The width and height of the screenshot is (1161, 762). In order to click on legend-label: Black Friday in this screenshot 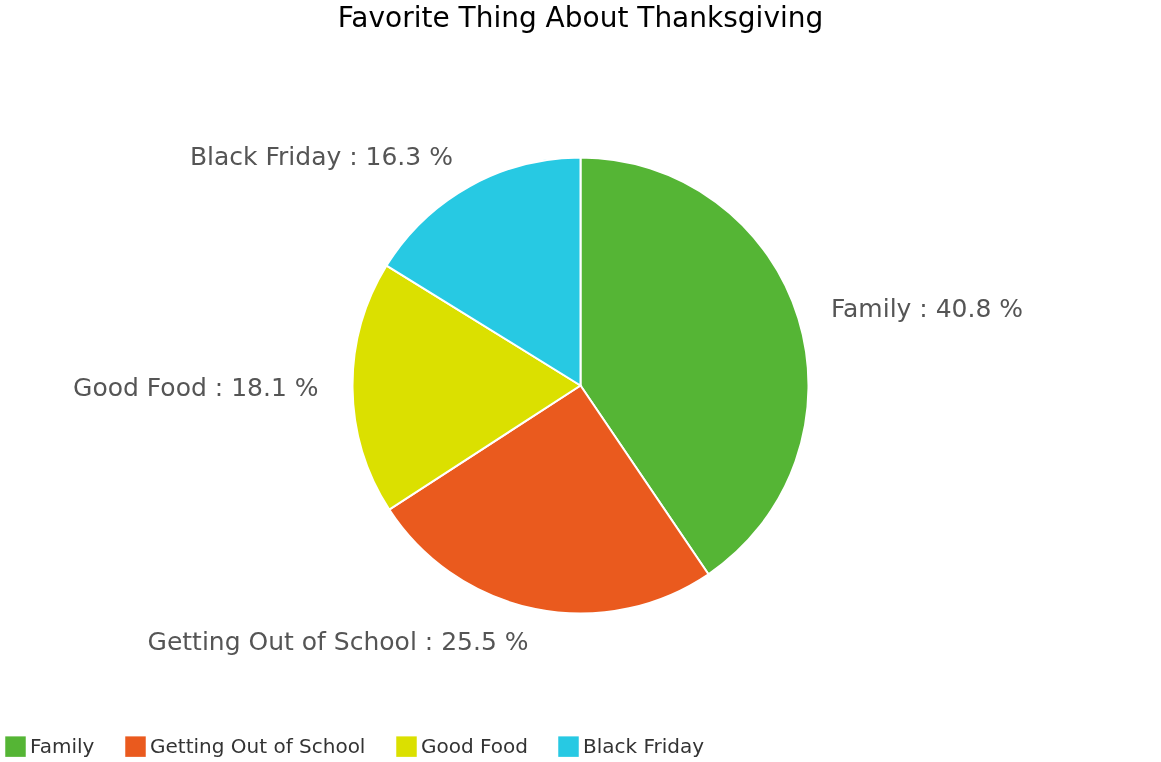, I will do `click(644, 745)`.